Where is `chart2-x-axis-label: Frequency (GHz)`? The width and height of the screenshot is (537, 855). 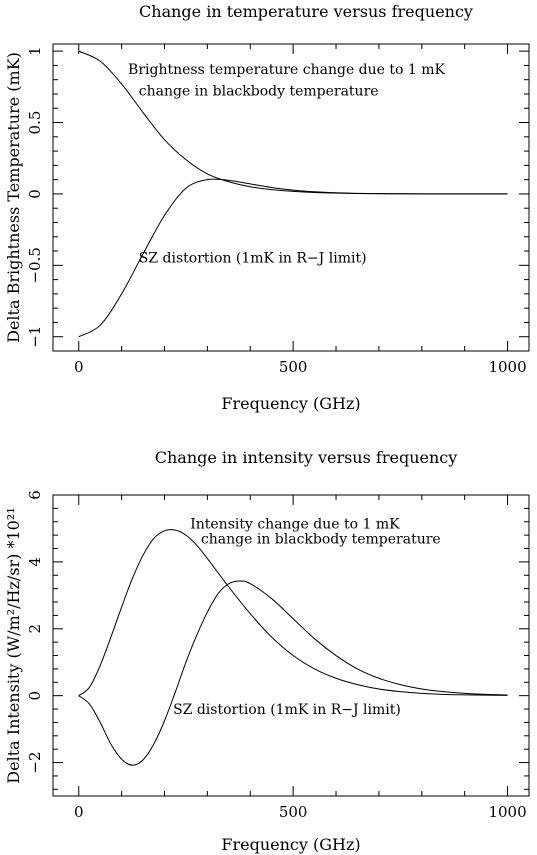
chart2-x-axis-label: Frequency (GHz) is located at coordinates (290, 844).